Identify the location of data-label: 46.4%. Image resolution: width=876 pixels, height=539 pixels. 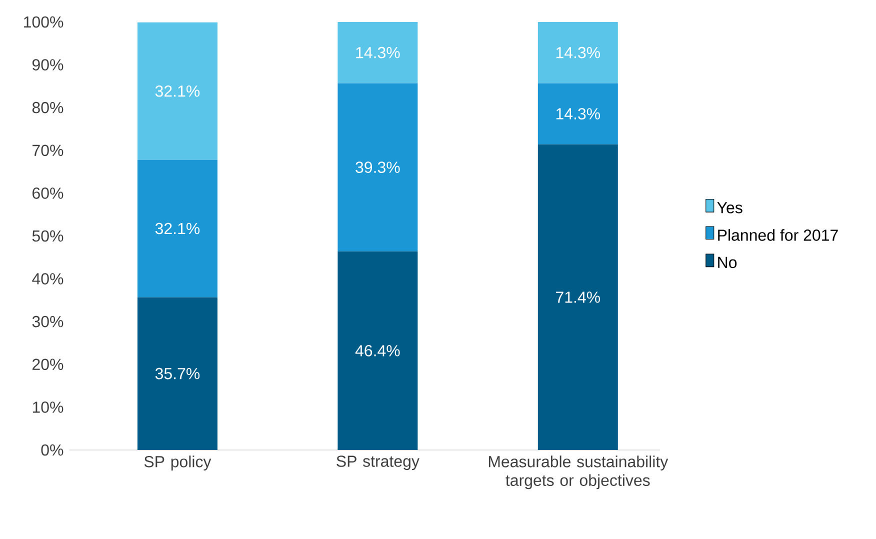
(377, 350).